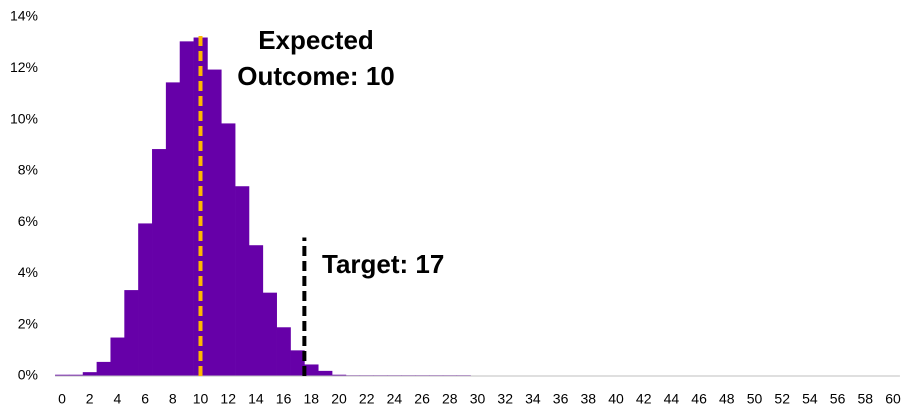  Describe the element at coordinates (28, 323) in the screenshot. I see `y-tick-label: 2%` at that location.